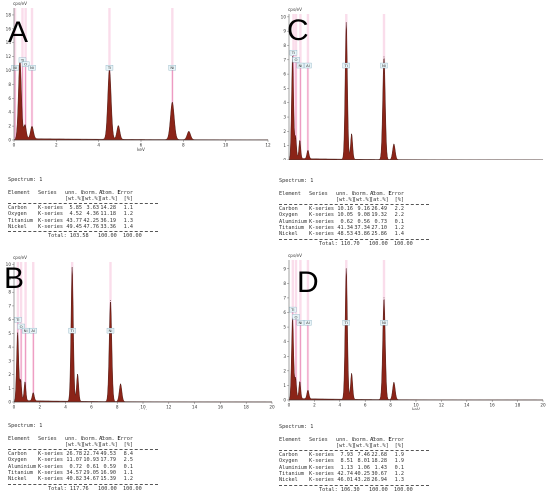 The width and height of the screenshot is (550, 501). Describe the element at coordinates (390, 405) in the screenshot. I see `x-tick-label: 8` at that location.